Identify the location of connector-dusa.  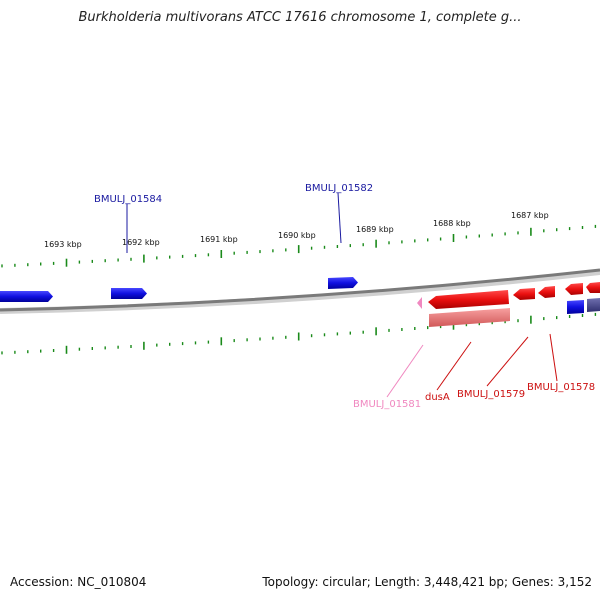
(454, 366).